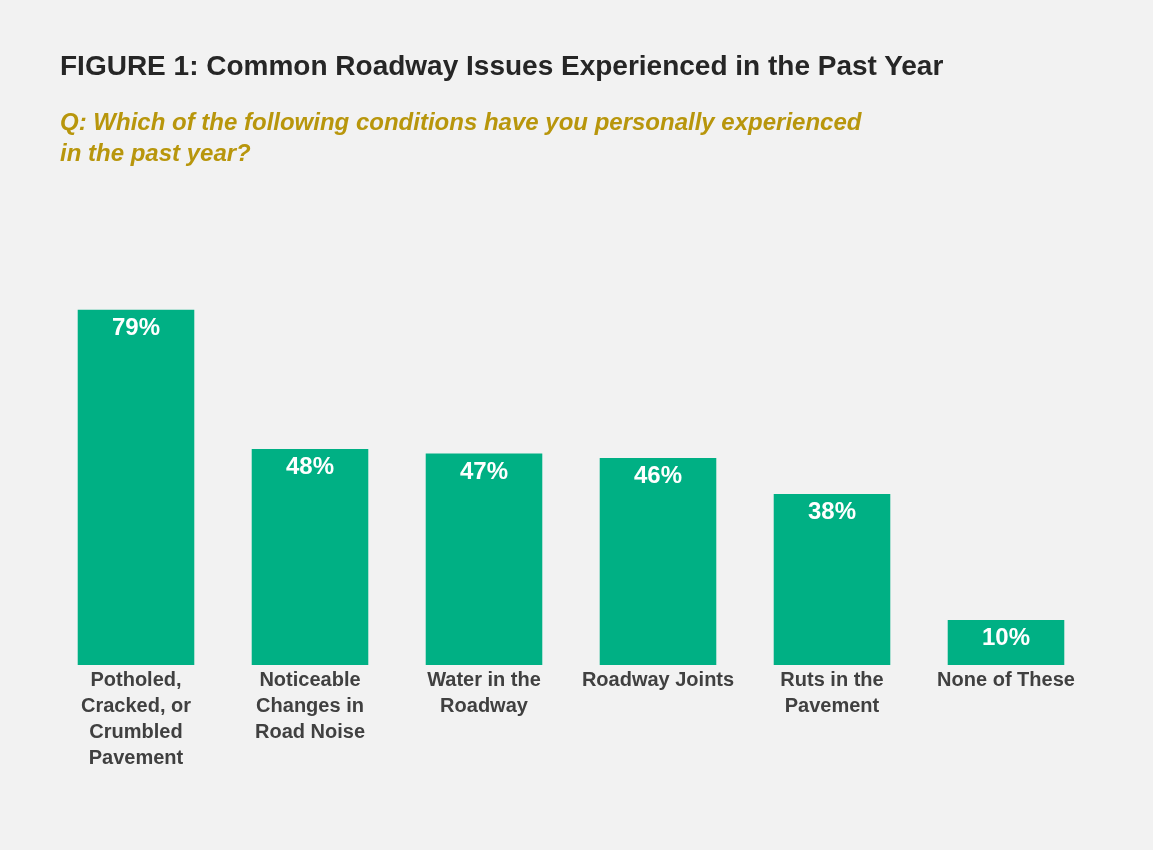 This screenshot has width=1153, height=850. Describe the element at coordinates (502, 65) in the screenshot. I see `chart-title: FIGURE 1: Common Roadway Issues Experienced in the Past Year` at that location.